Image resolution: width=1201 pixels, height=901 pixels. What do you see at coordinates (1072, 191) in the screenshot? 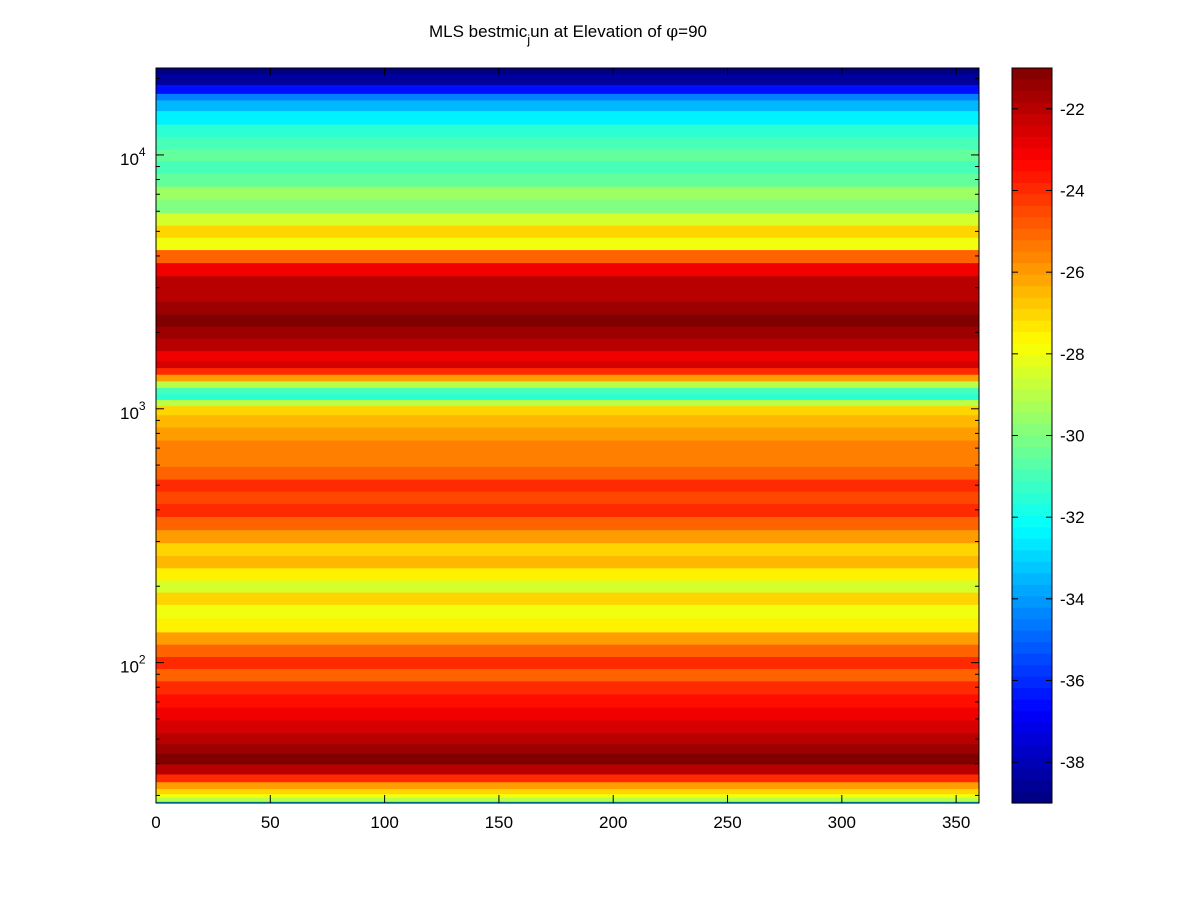
I see `colorbar-tick-label: -24` at bounding box center [1072, 191].